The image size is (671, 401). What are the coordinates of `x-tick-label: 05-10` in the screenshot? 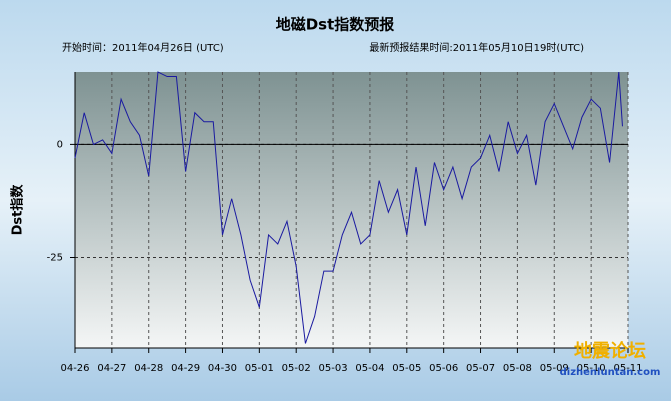 It's located at (591, 368).